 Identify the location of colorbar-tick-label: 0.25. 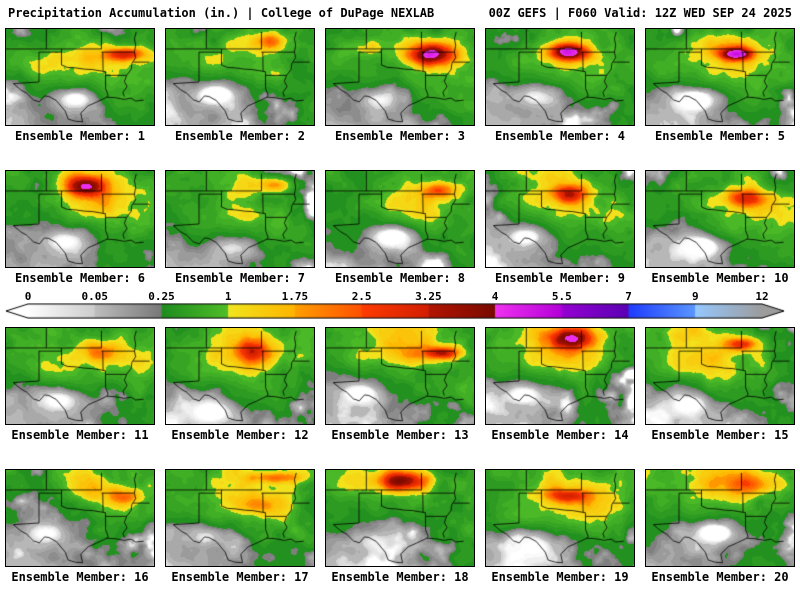
(161, 296).